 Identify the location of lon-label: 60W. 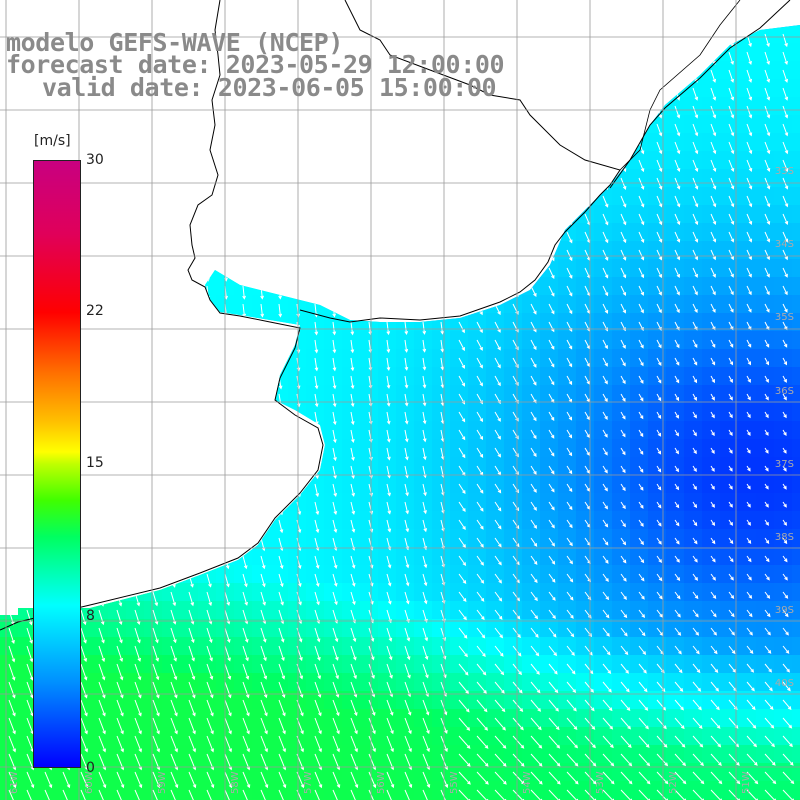
(89, 782).